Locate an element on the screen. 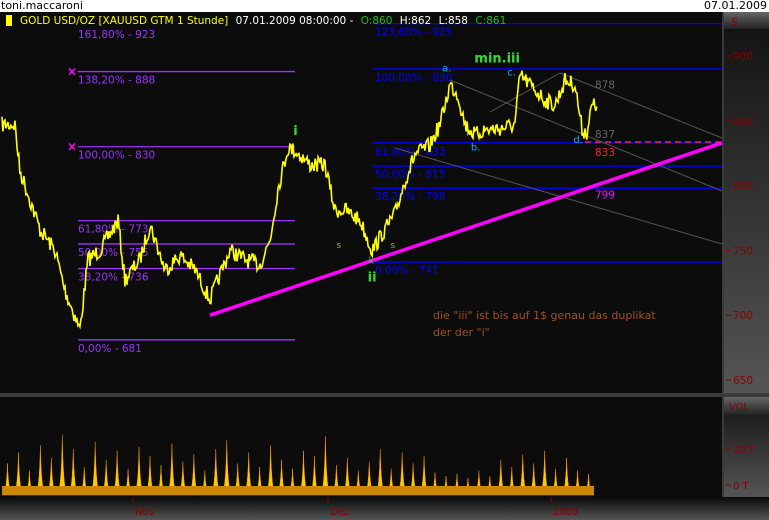 Image resolution: width=769 pixels, height=520 pixels. fib-label-left: 0,00% - 681 is located at coordinates (110, 349).